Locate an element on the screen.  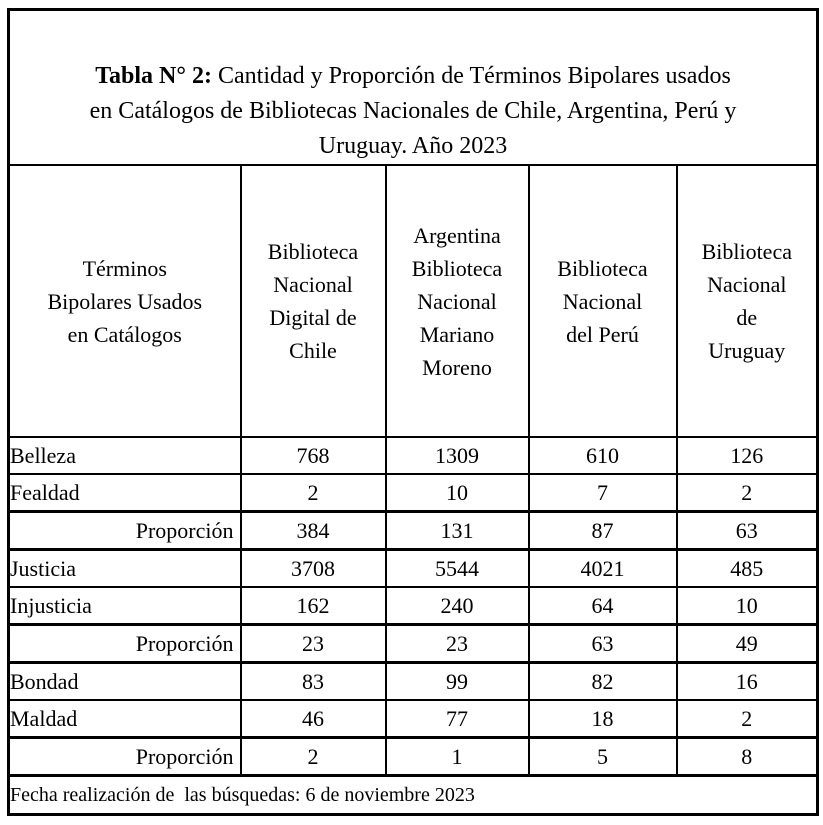
value-cell: 162 is located at coordinates (313, 606).